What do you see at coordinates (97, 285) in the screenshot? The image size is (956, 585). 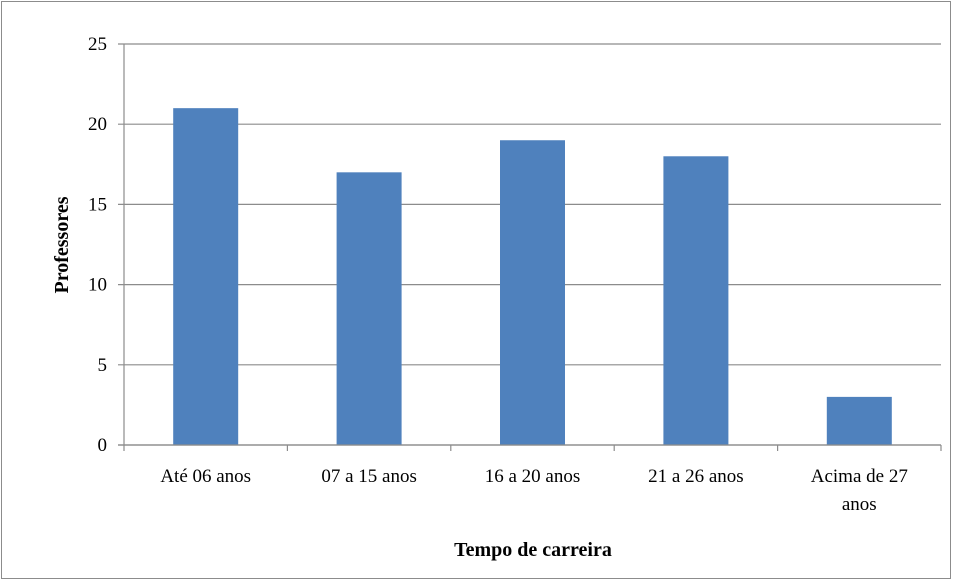 I see `y-tick-label: 10` at bounding box center [97, 285].